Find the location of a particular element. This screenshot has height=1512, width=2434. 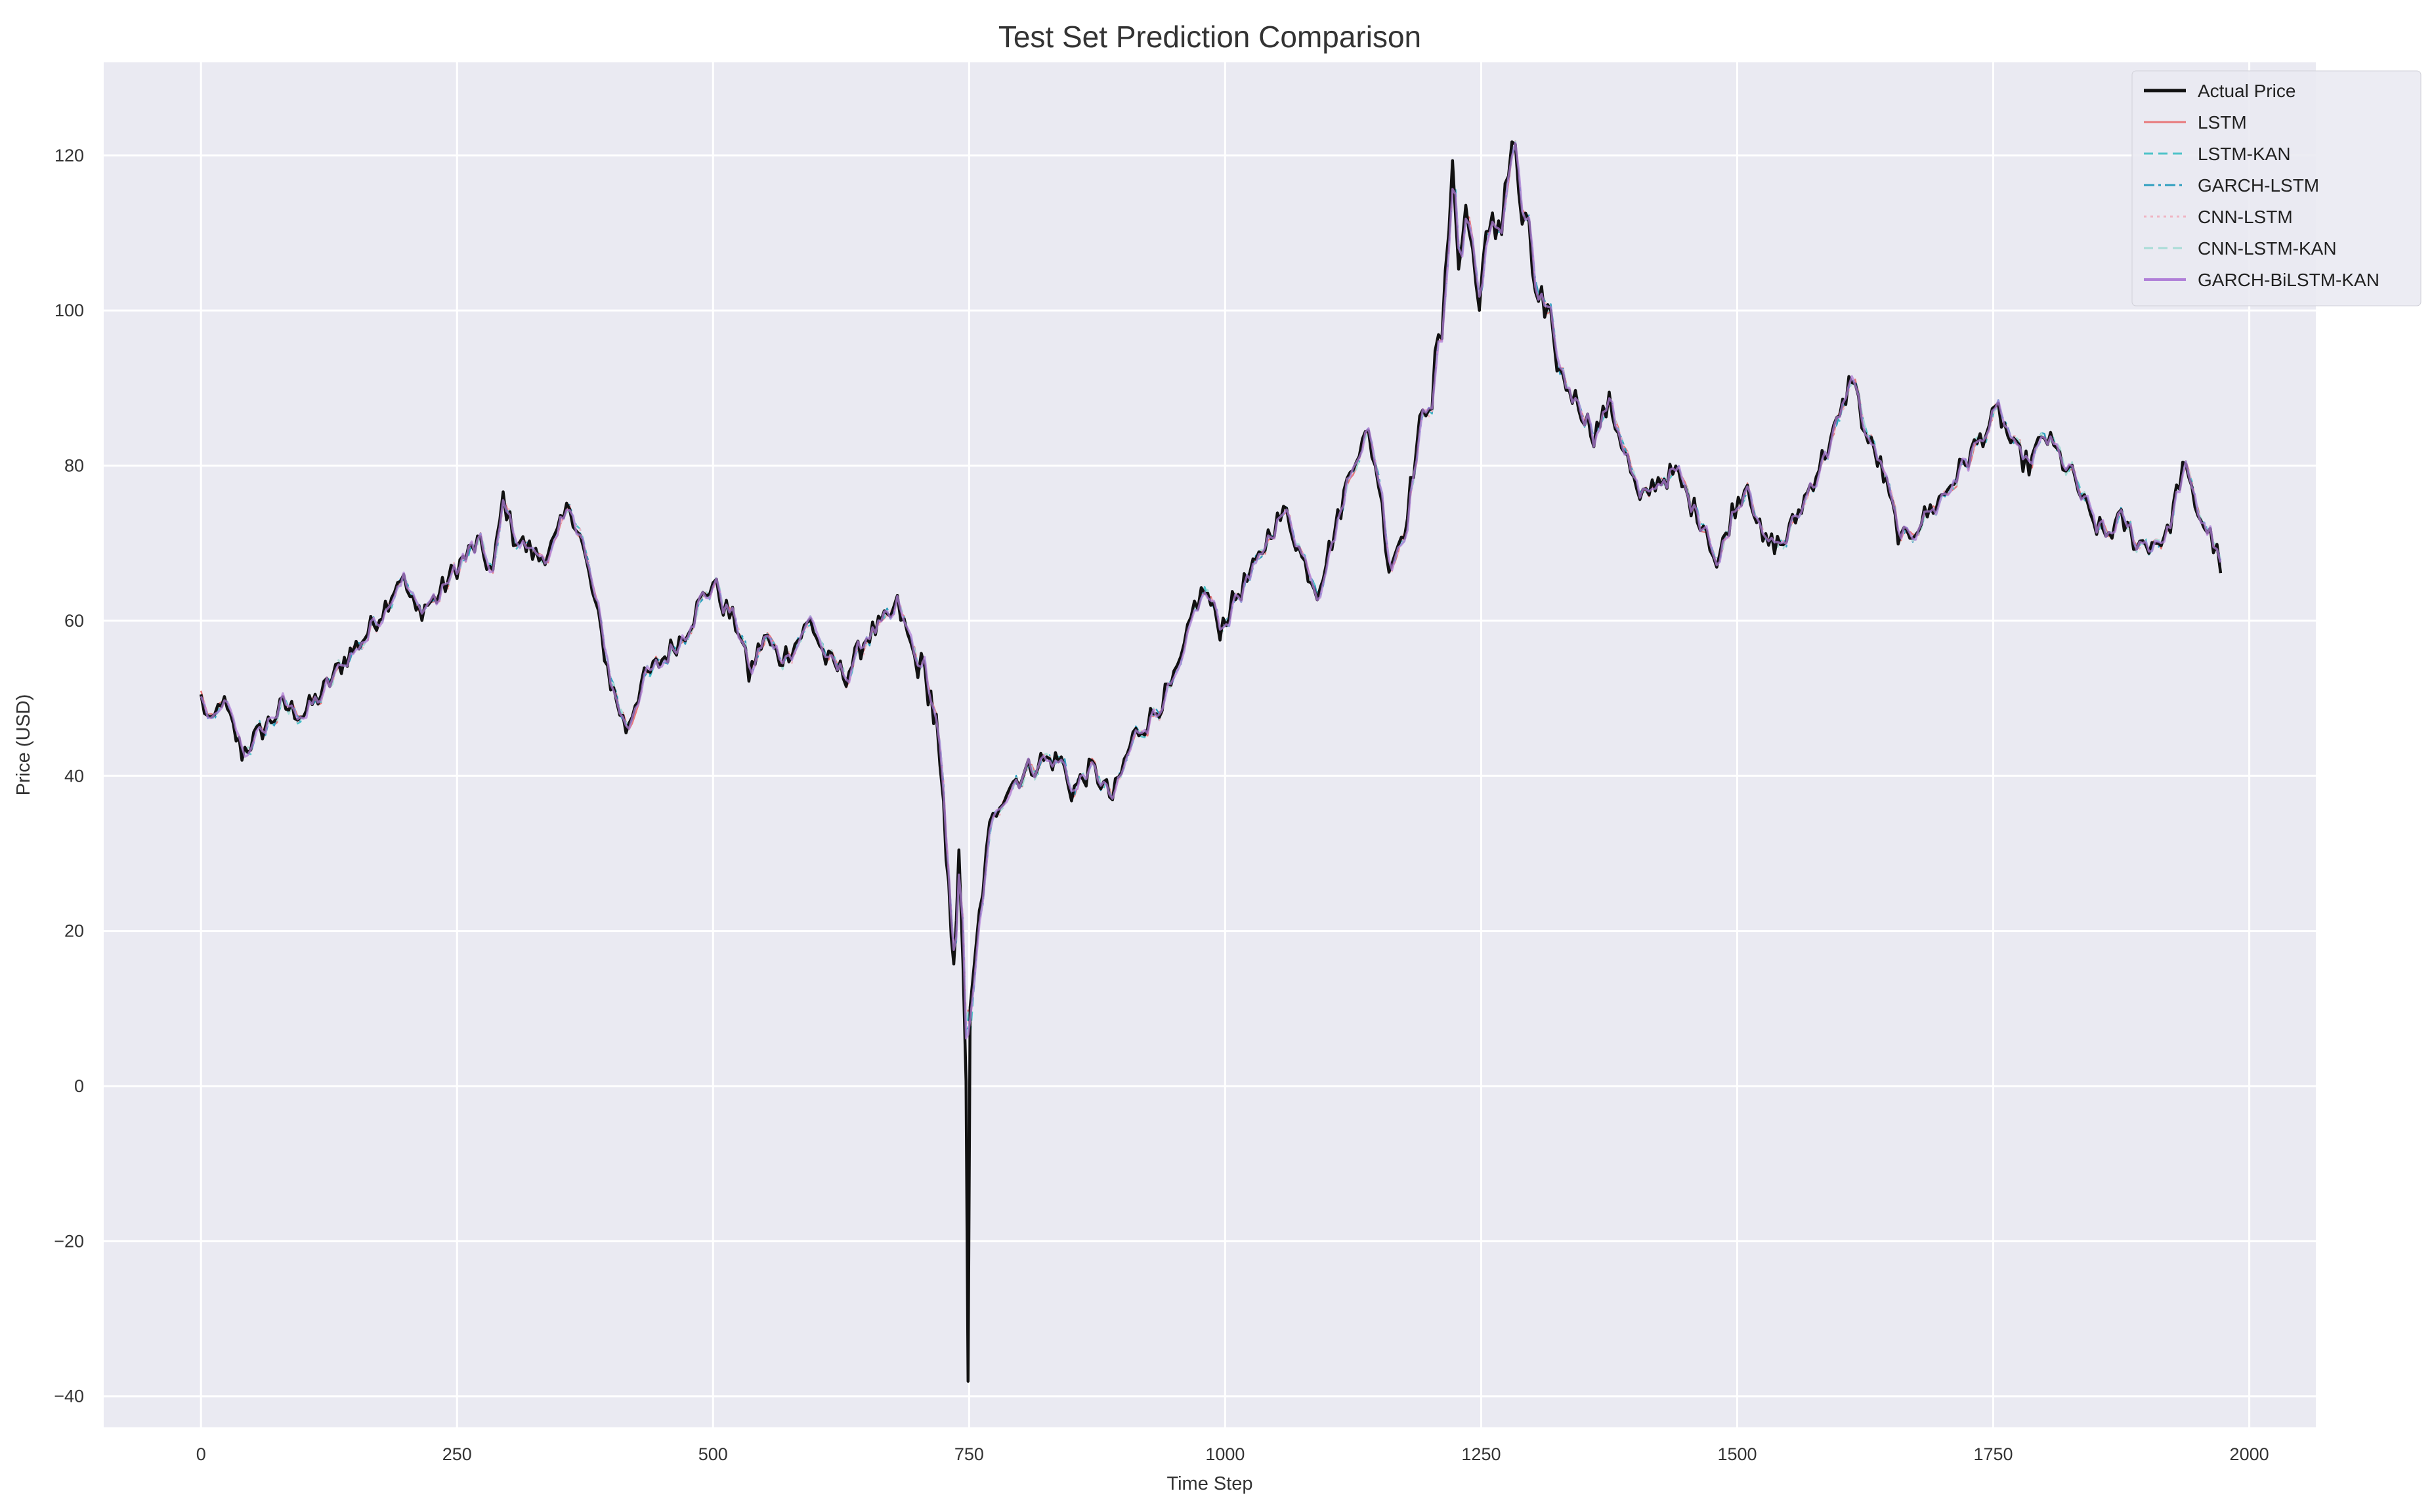

y-axis-label: Price (USD) is located at coordinates (23, 745).